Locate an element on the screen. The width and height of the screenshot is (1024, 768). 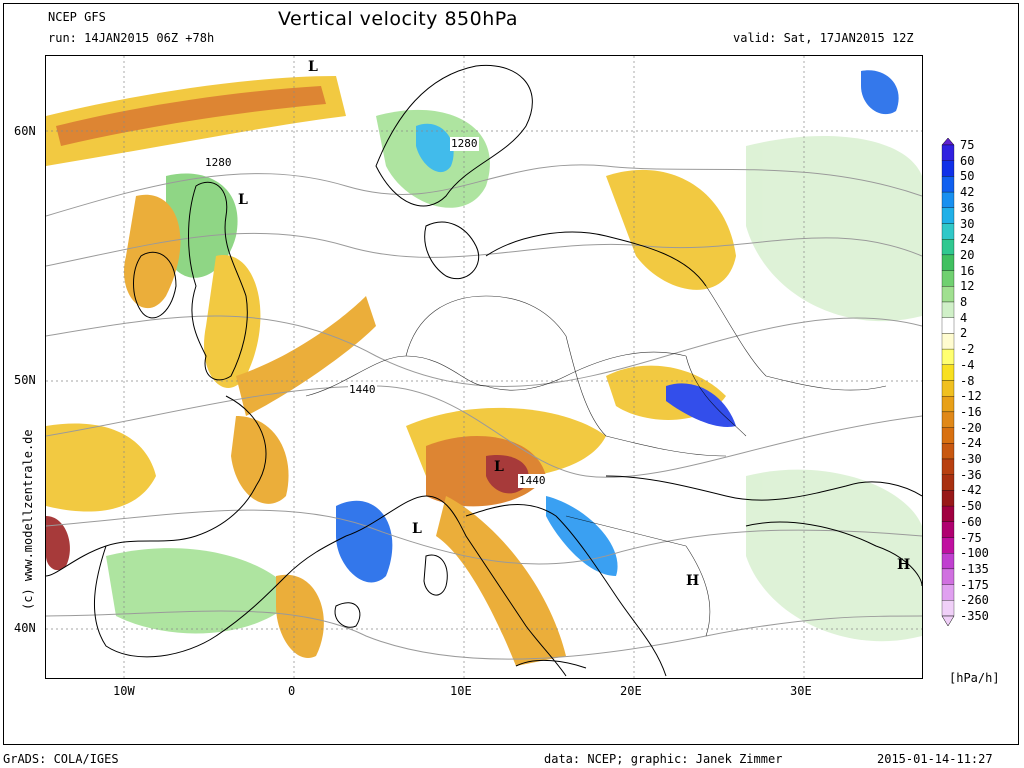
legend-label: 16 is located at coordinates (967, 270).